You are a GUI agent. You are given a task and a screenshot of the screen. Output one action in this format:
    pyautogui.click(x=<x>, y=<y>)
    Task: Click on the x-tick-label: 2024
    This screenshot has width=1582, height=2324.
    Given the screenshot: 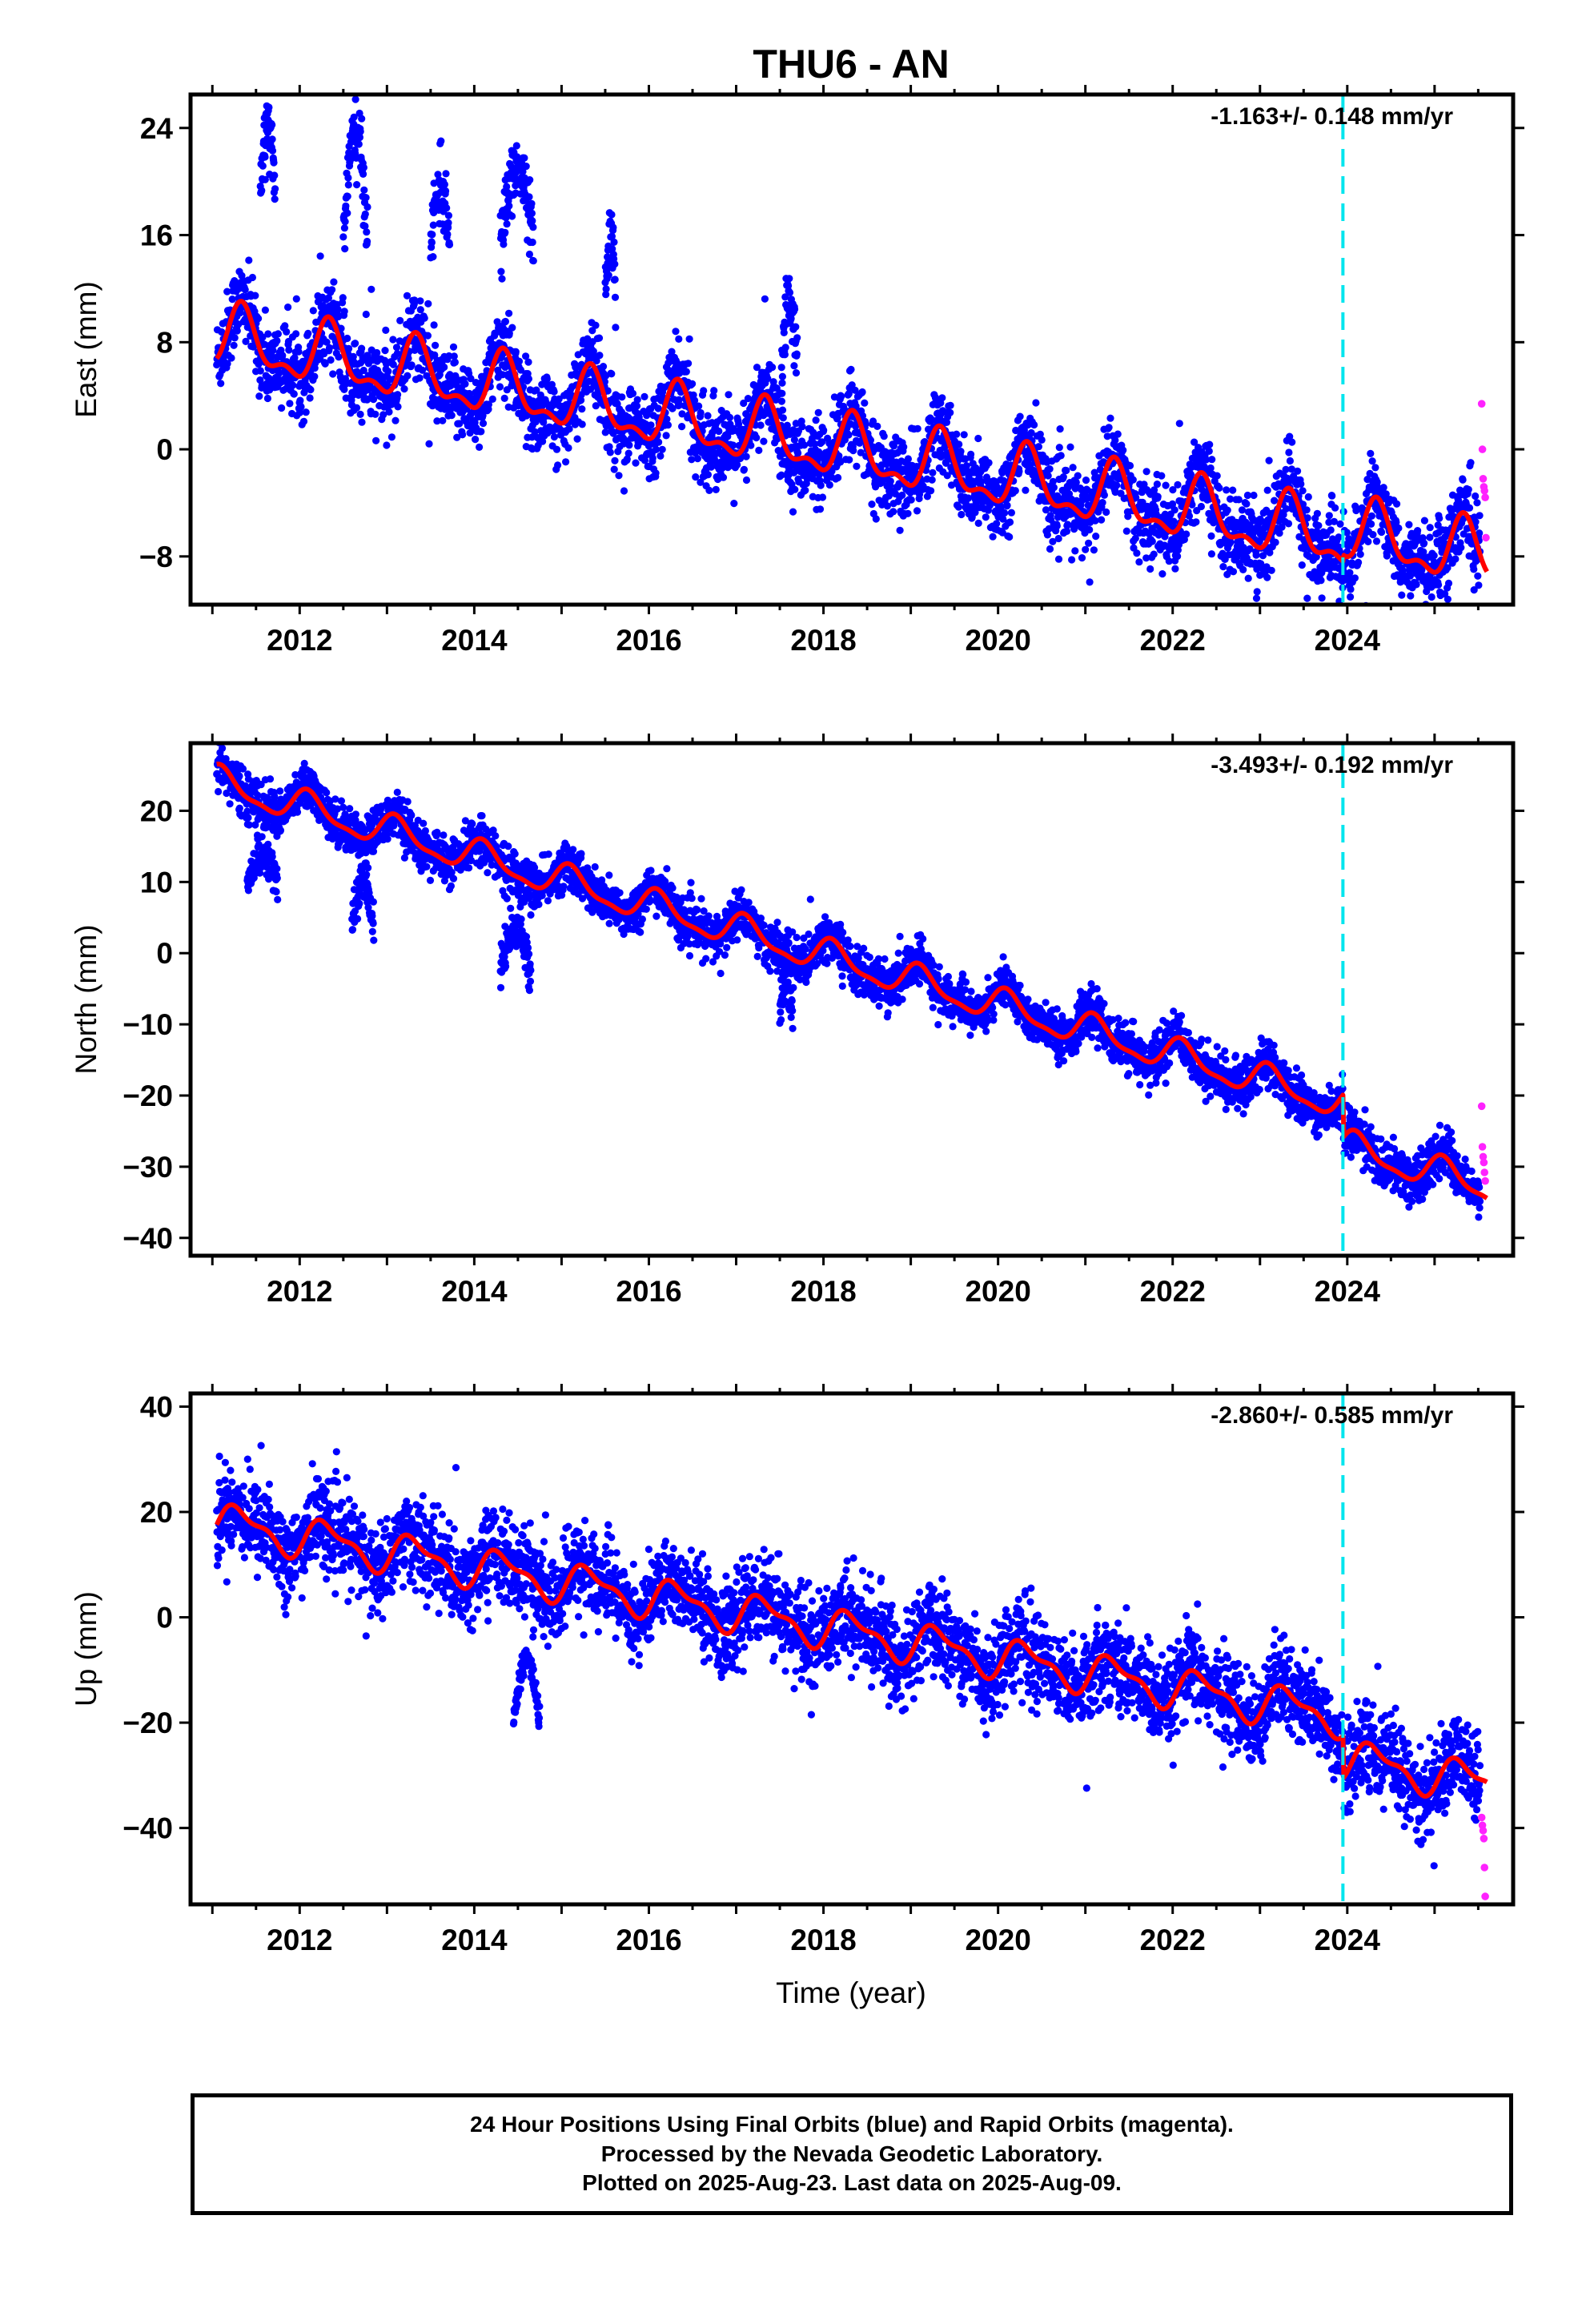 What is the action you would take?
    pyautogui.click(x=1348, y=640)
    